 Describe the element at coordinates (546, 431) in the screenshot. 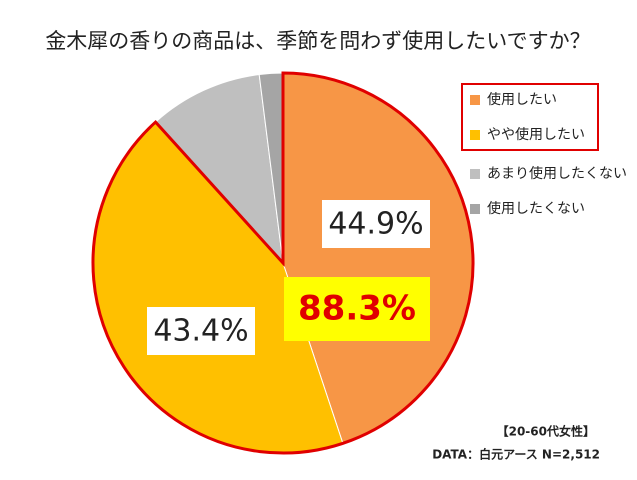

I see `note: 【20-60代女性】` at that location.